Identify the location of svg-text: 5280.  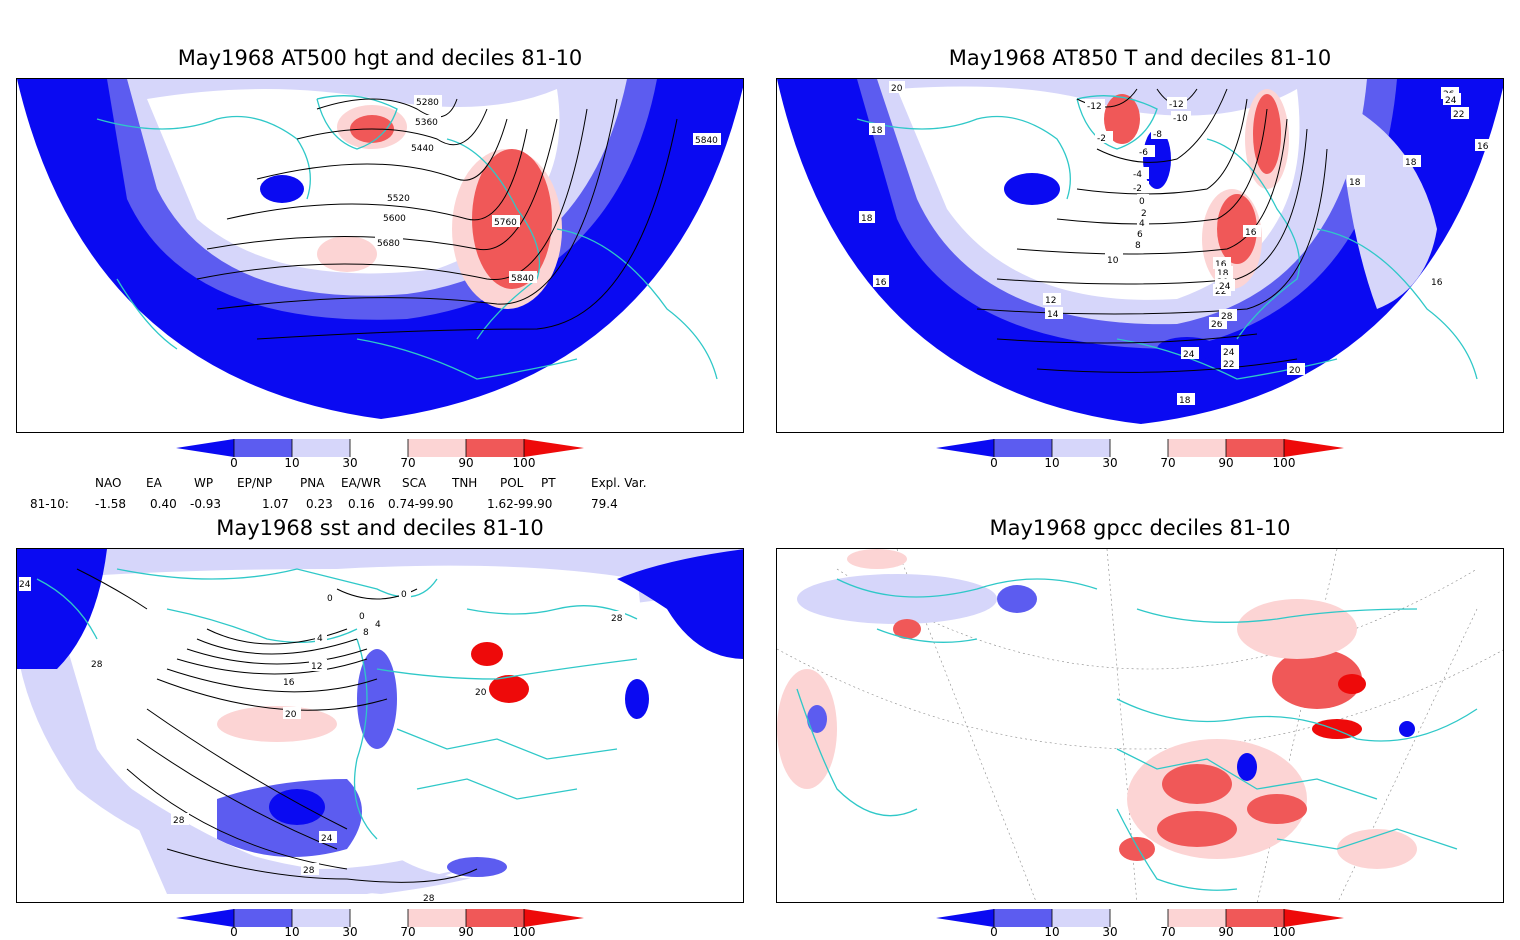
(427, 103).